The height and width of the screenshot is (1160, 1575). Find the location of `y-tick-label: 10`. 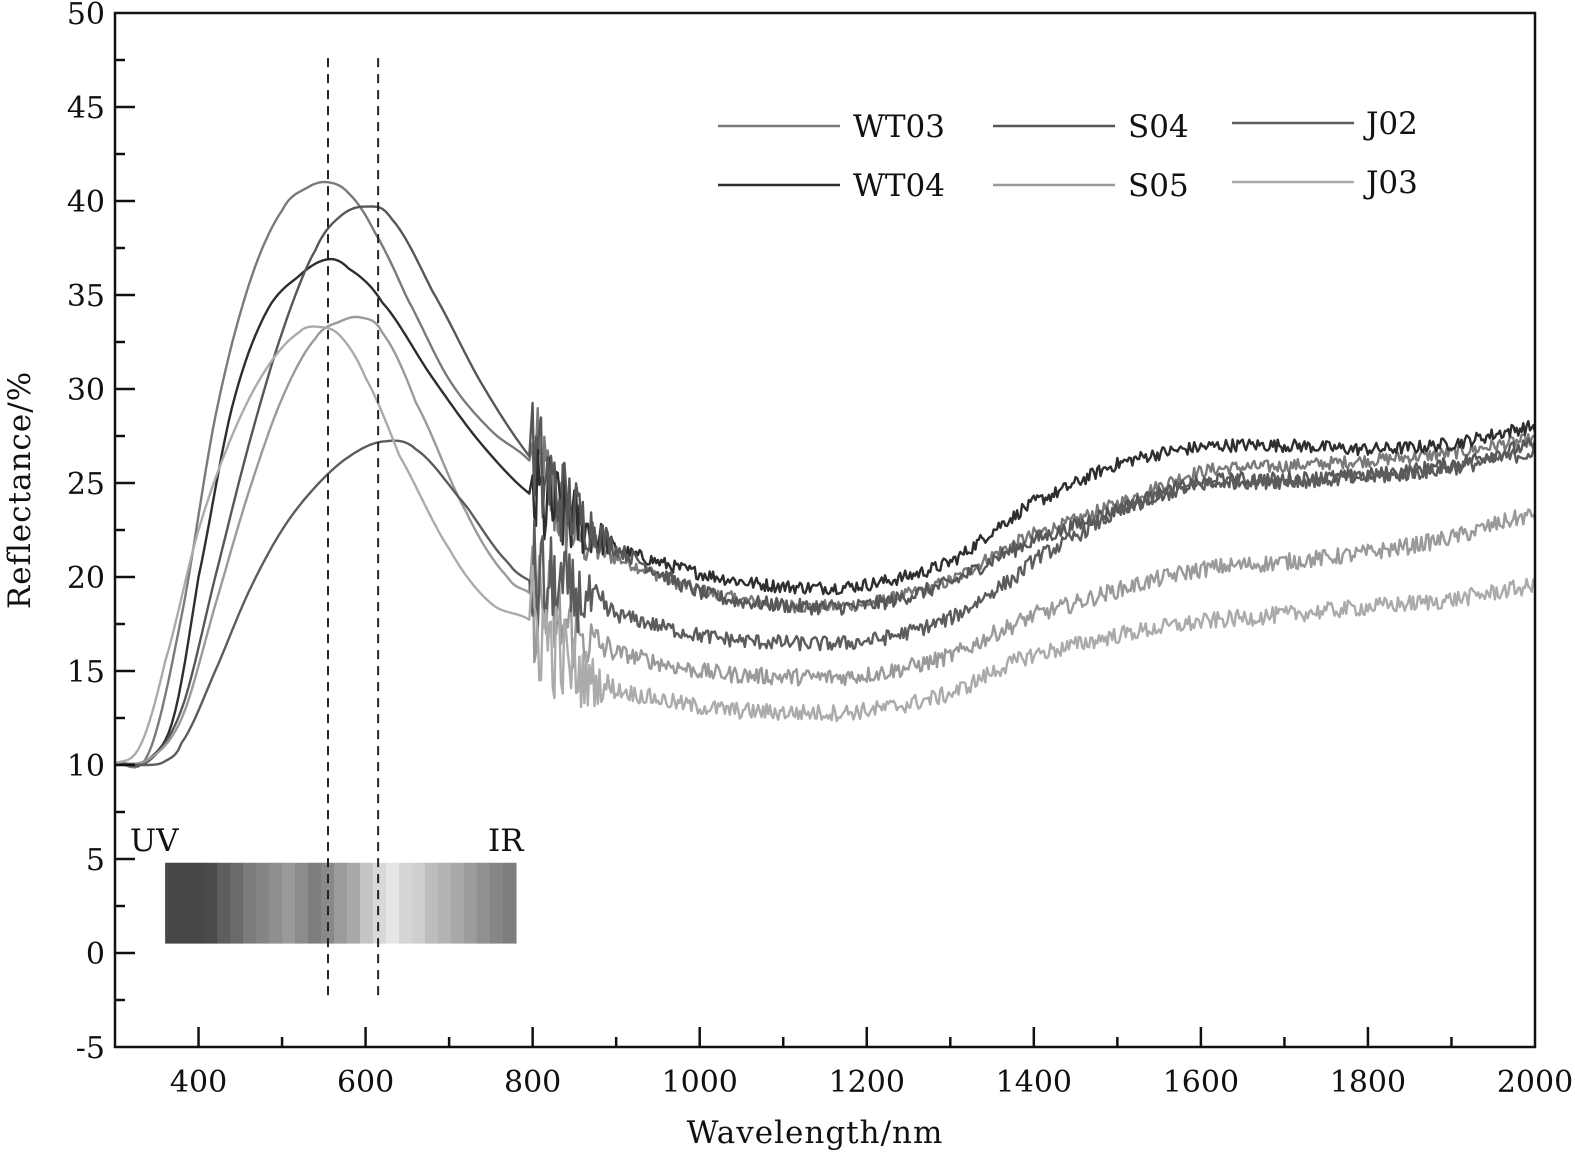

y-tick-label: 10 is located at coordinates (86, 766).